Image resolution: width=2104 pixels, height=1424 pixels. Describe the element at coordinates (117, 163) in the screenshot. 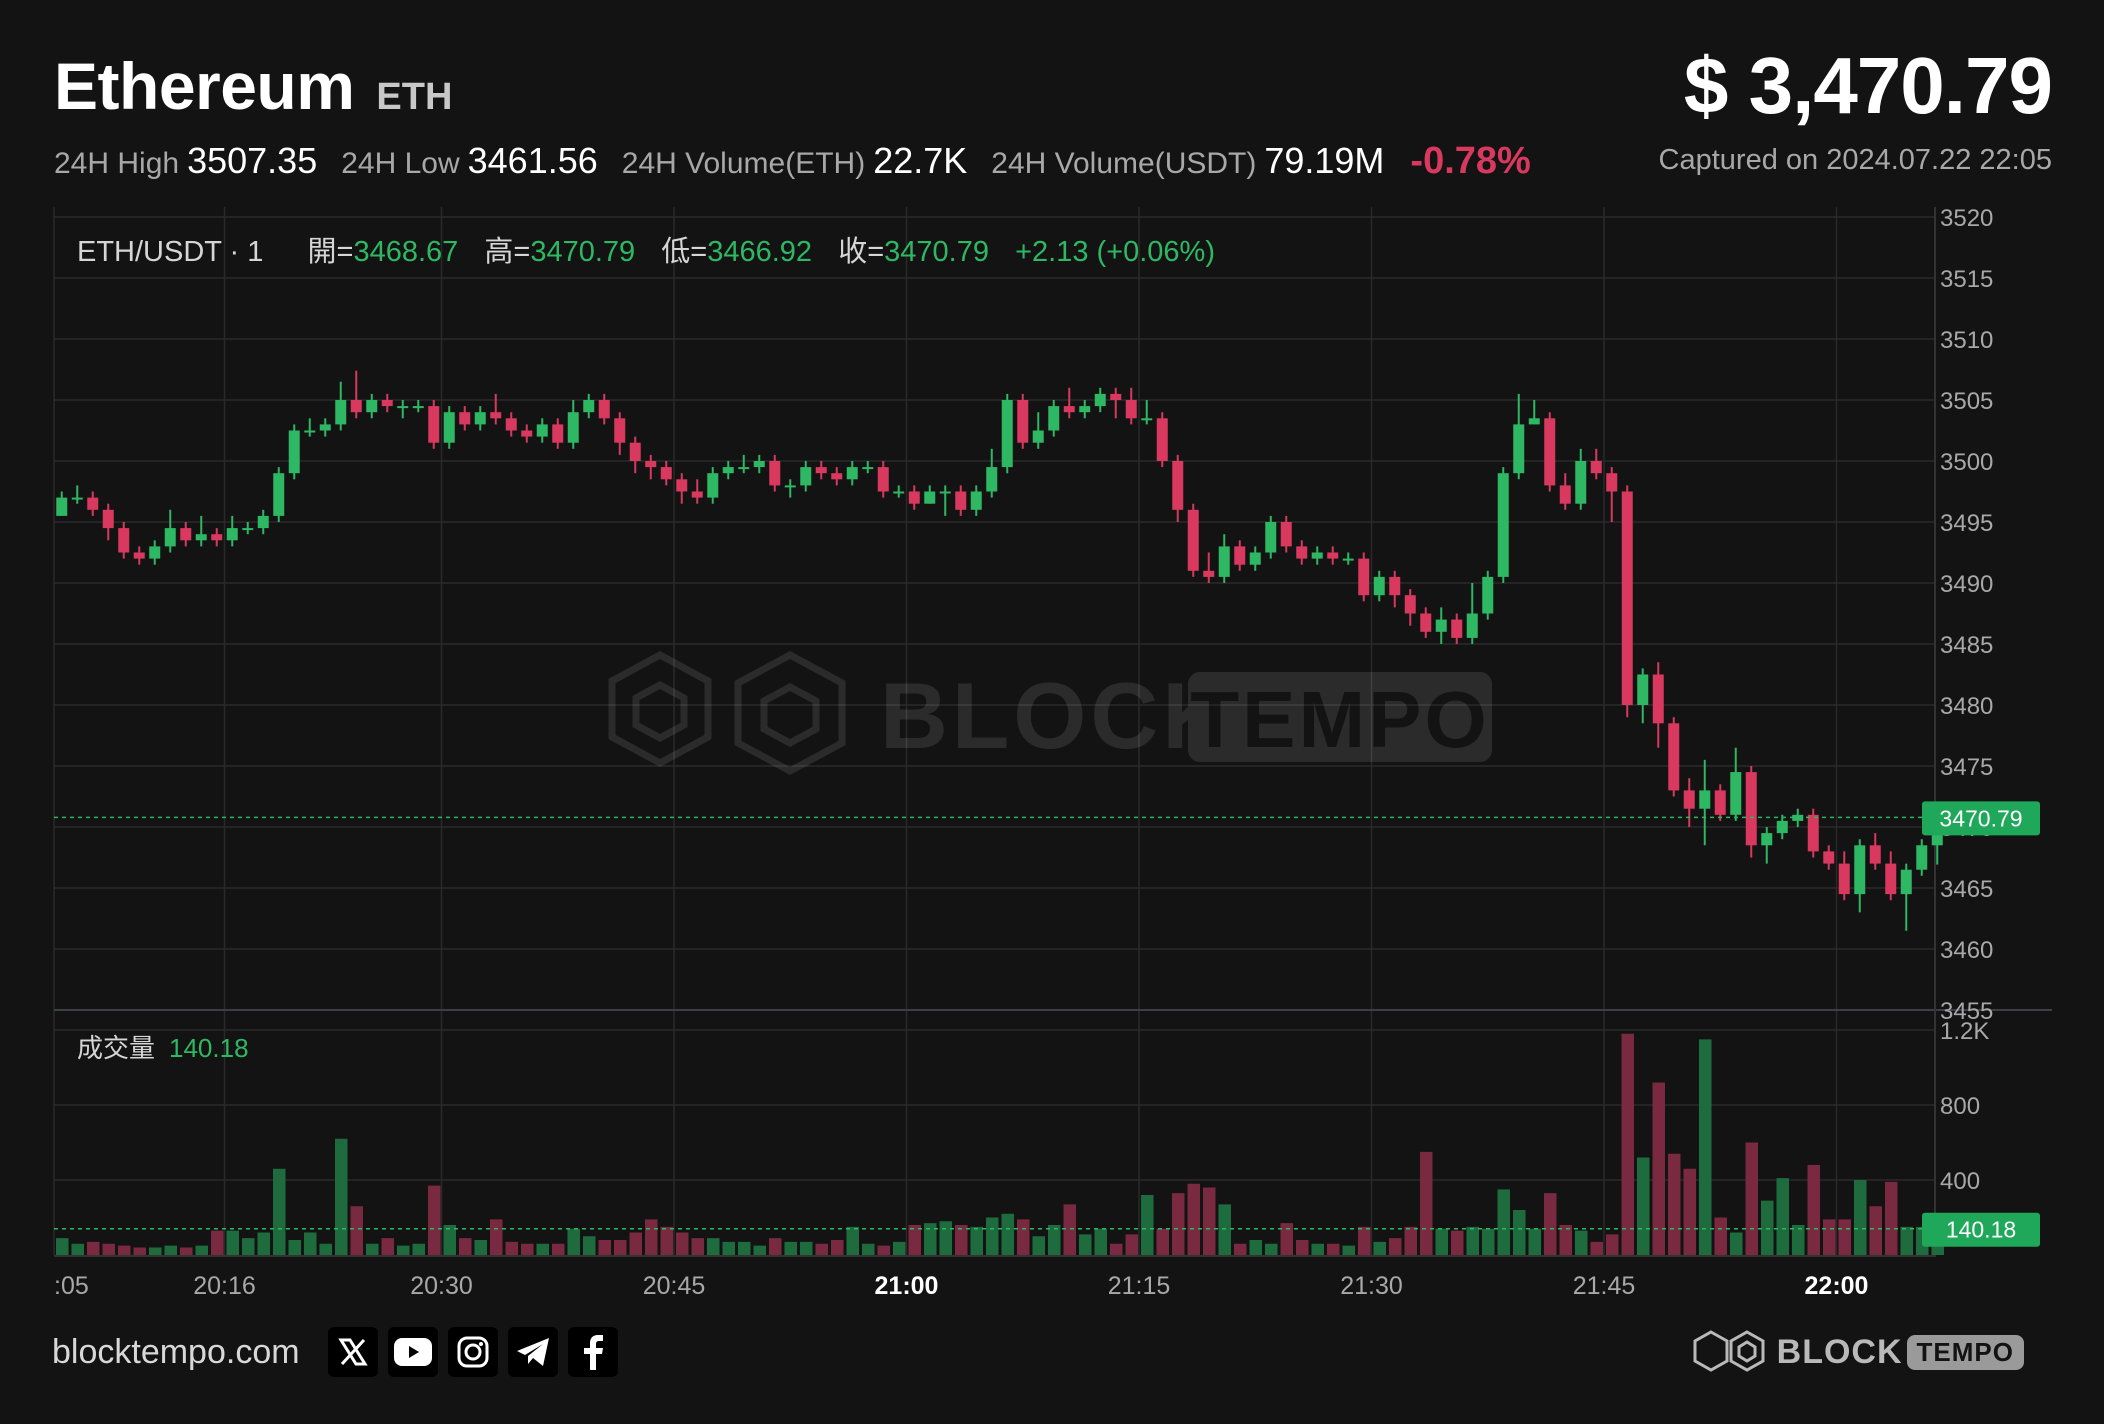

I see `high-label: 24H High` at that location.